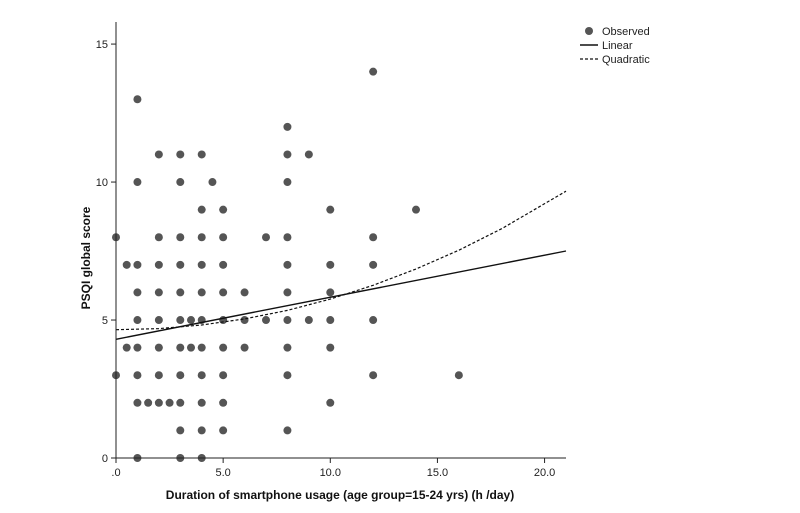  Describe the element at coordinates (330, 473) in the screenshot. I see `x-tick-label: 10.0` at that location.